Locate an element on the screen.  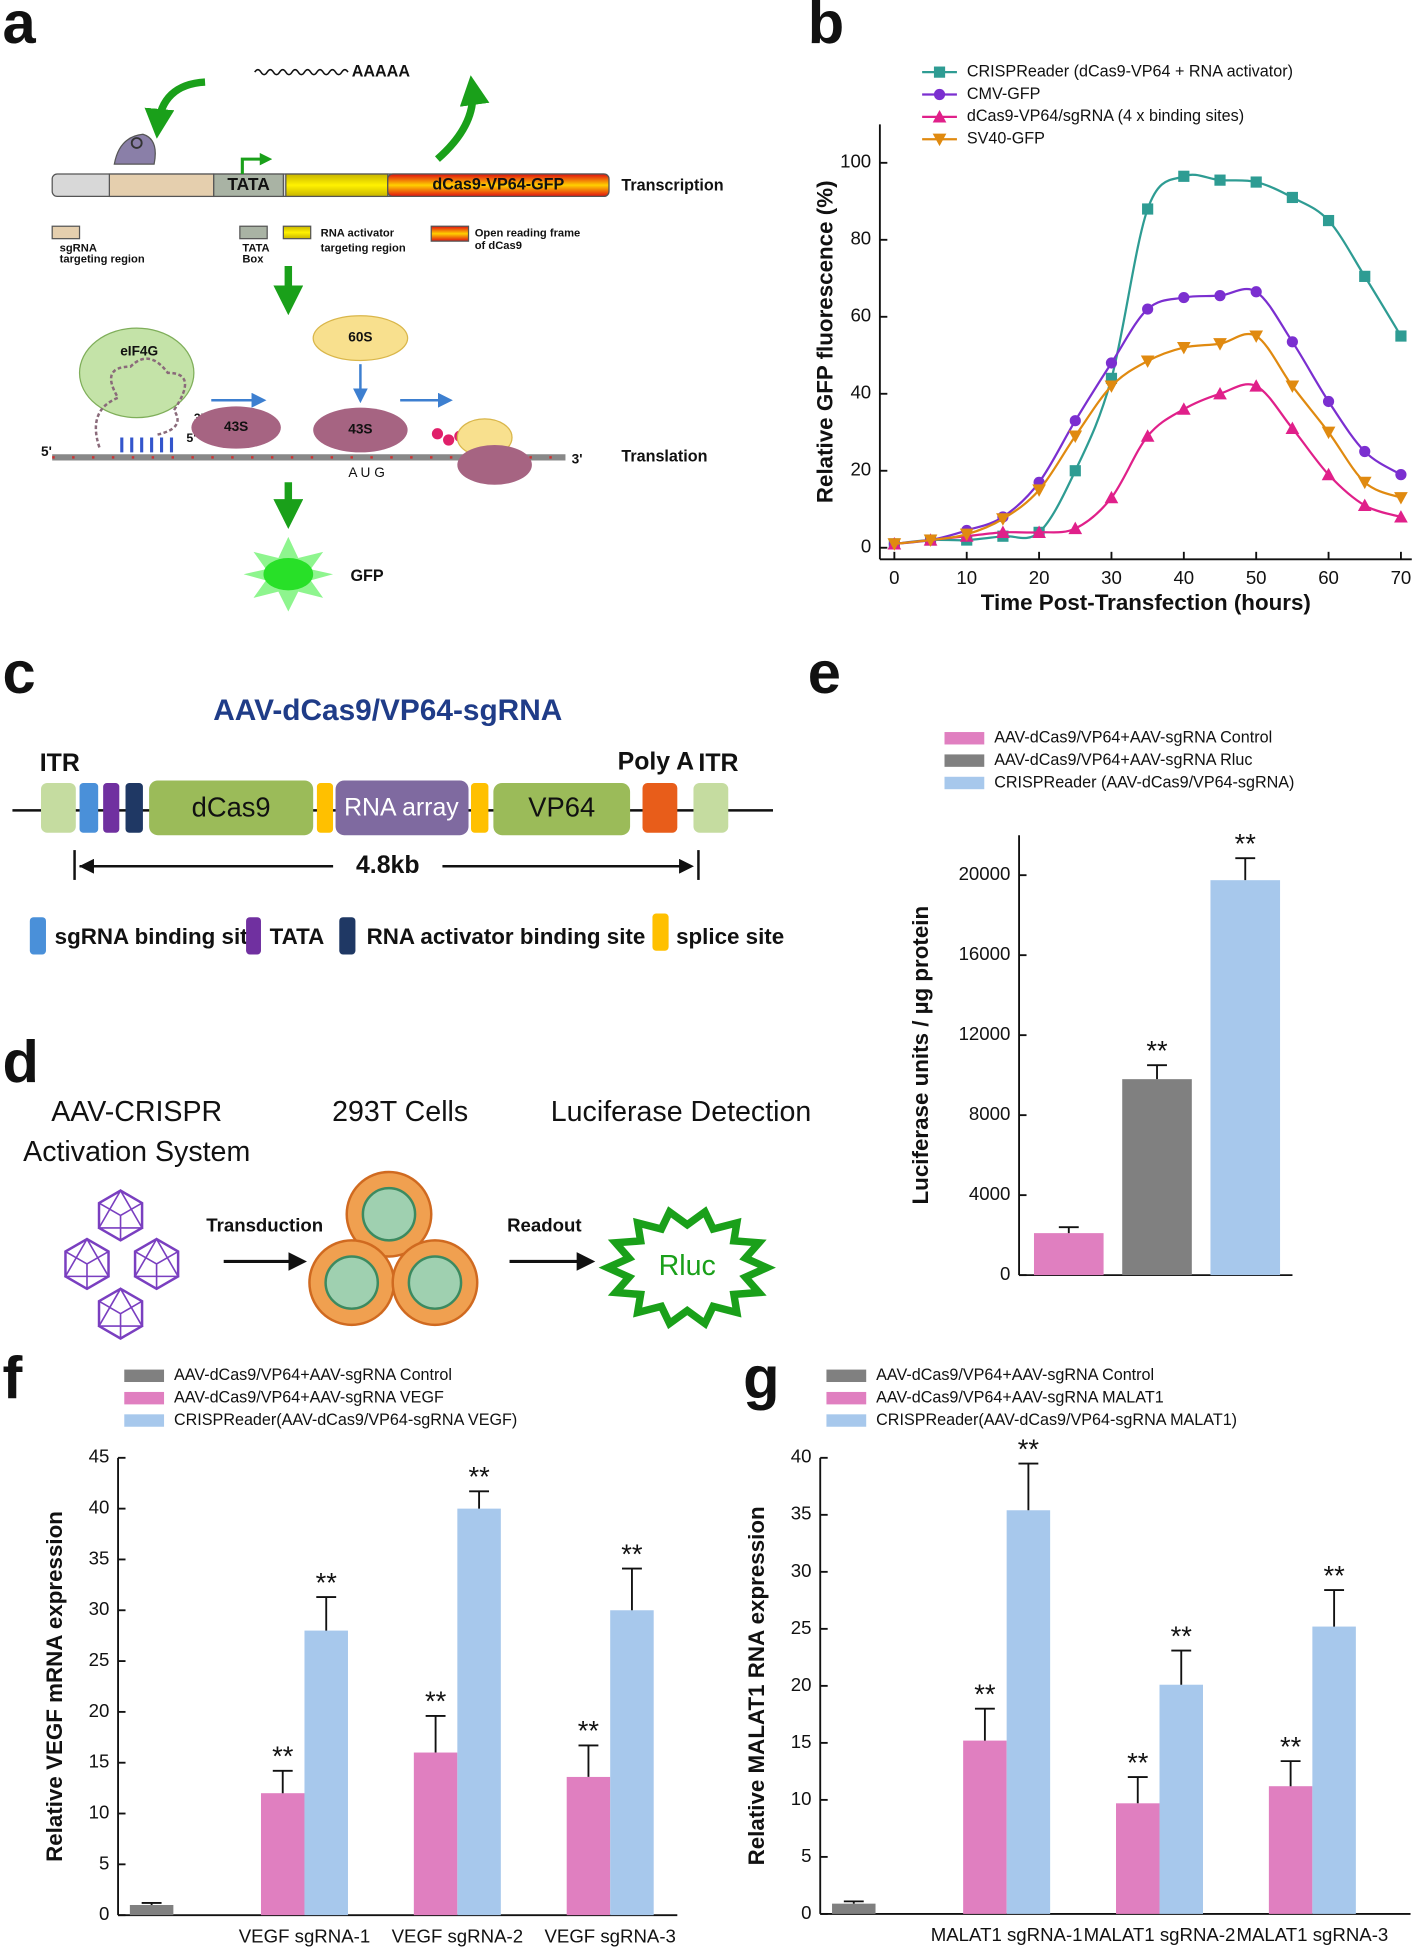
y-tick-label: 20000 is located at coordinates (985, 873).